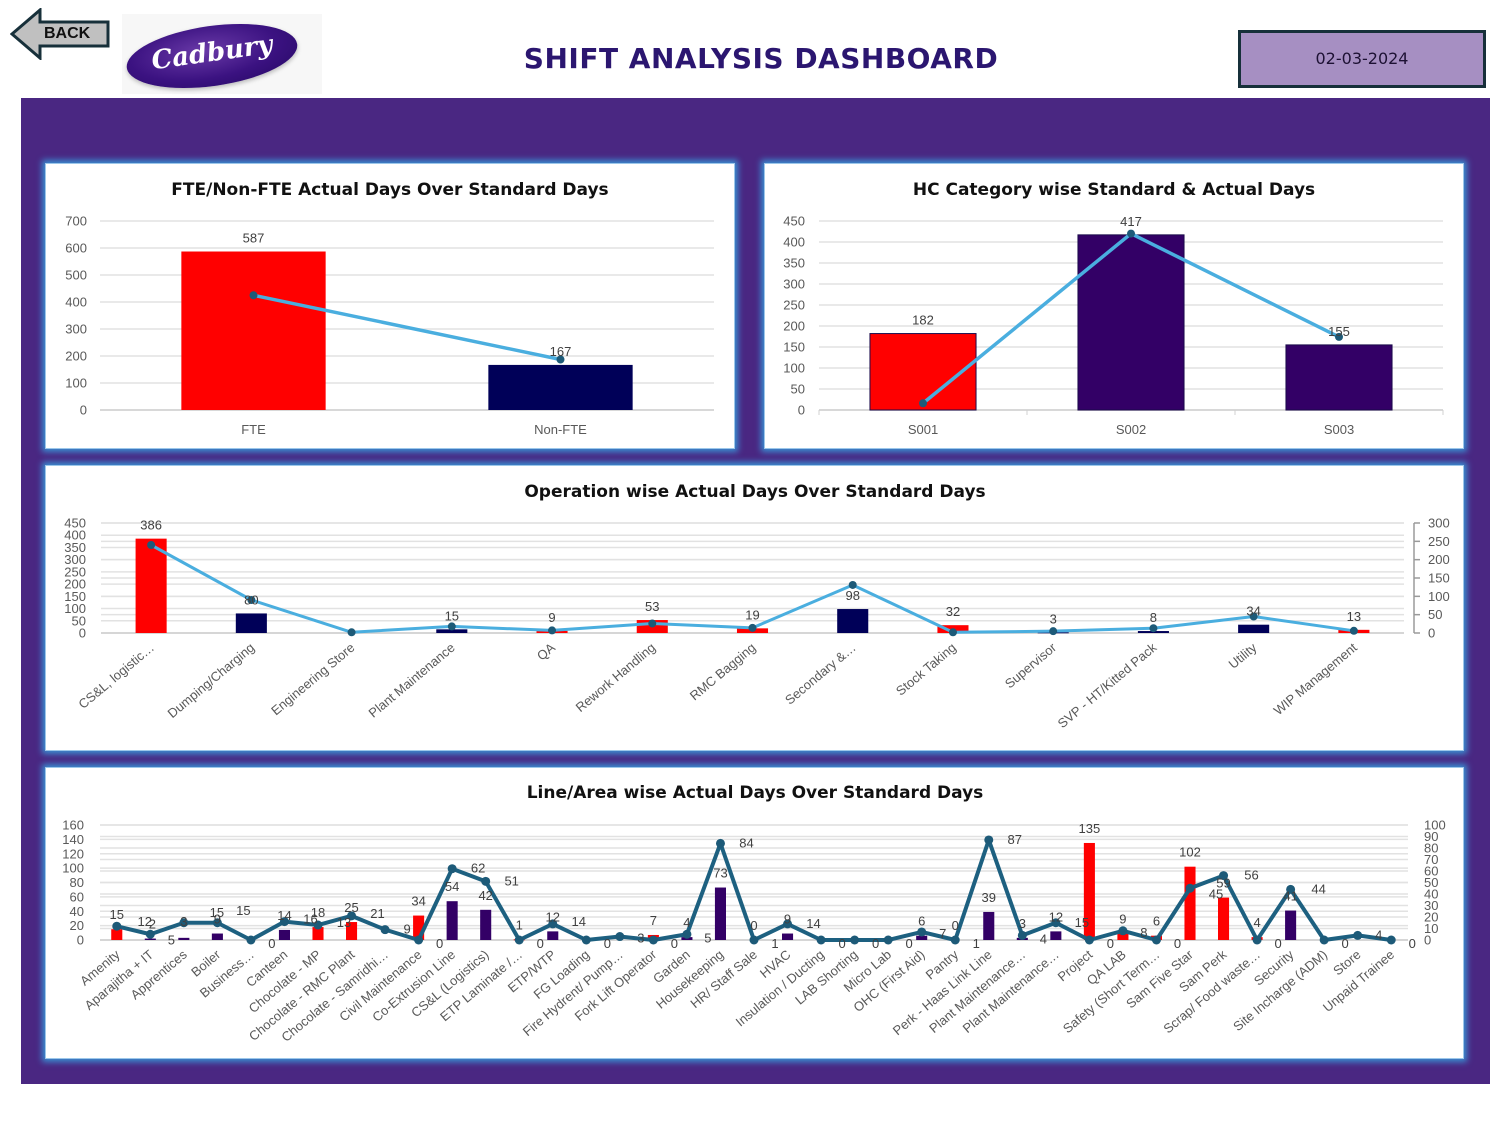  Describe the element at coordinates (1114, 190) in the screenshot. I see `chart-title: HC Category wise Standard & Actual Days` at that location.